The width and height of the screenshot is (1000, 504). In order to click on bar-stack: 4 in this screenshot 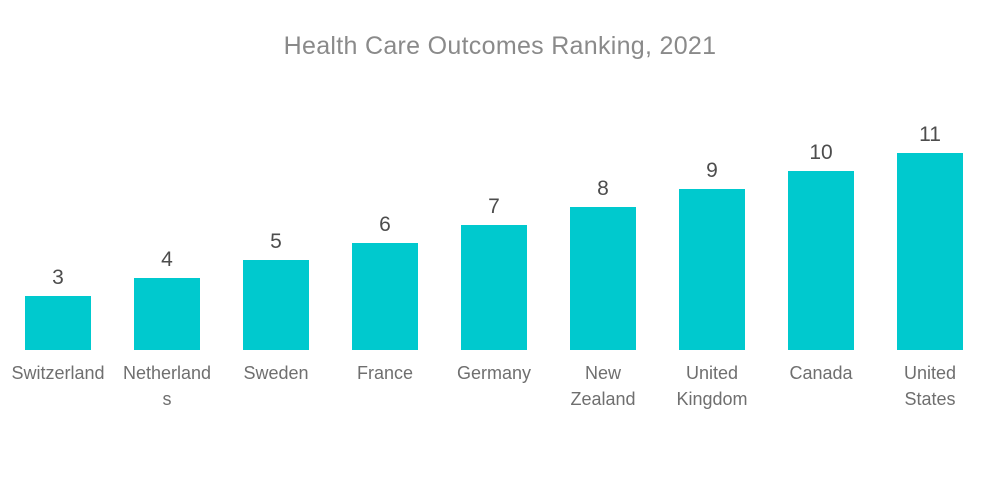, I will do `click(167, 175)`.